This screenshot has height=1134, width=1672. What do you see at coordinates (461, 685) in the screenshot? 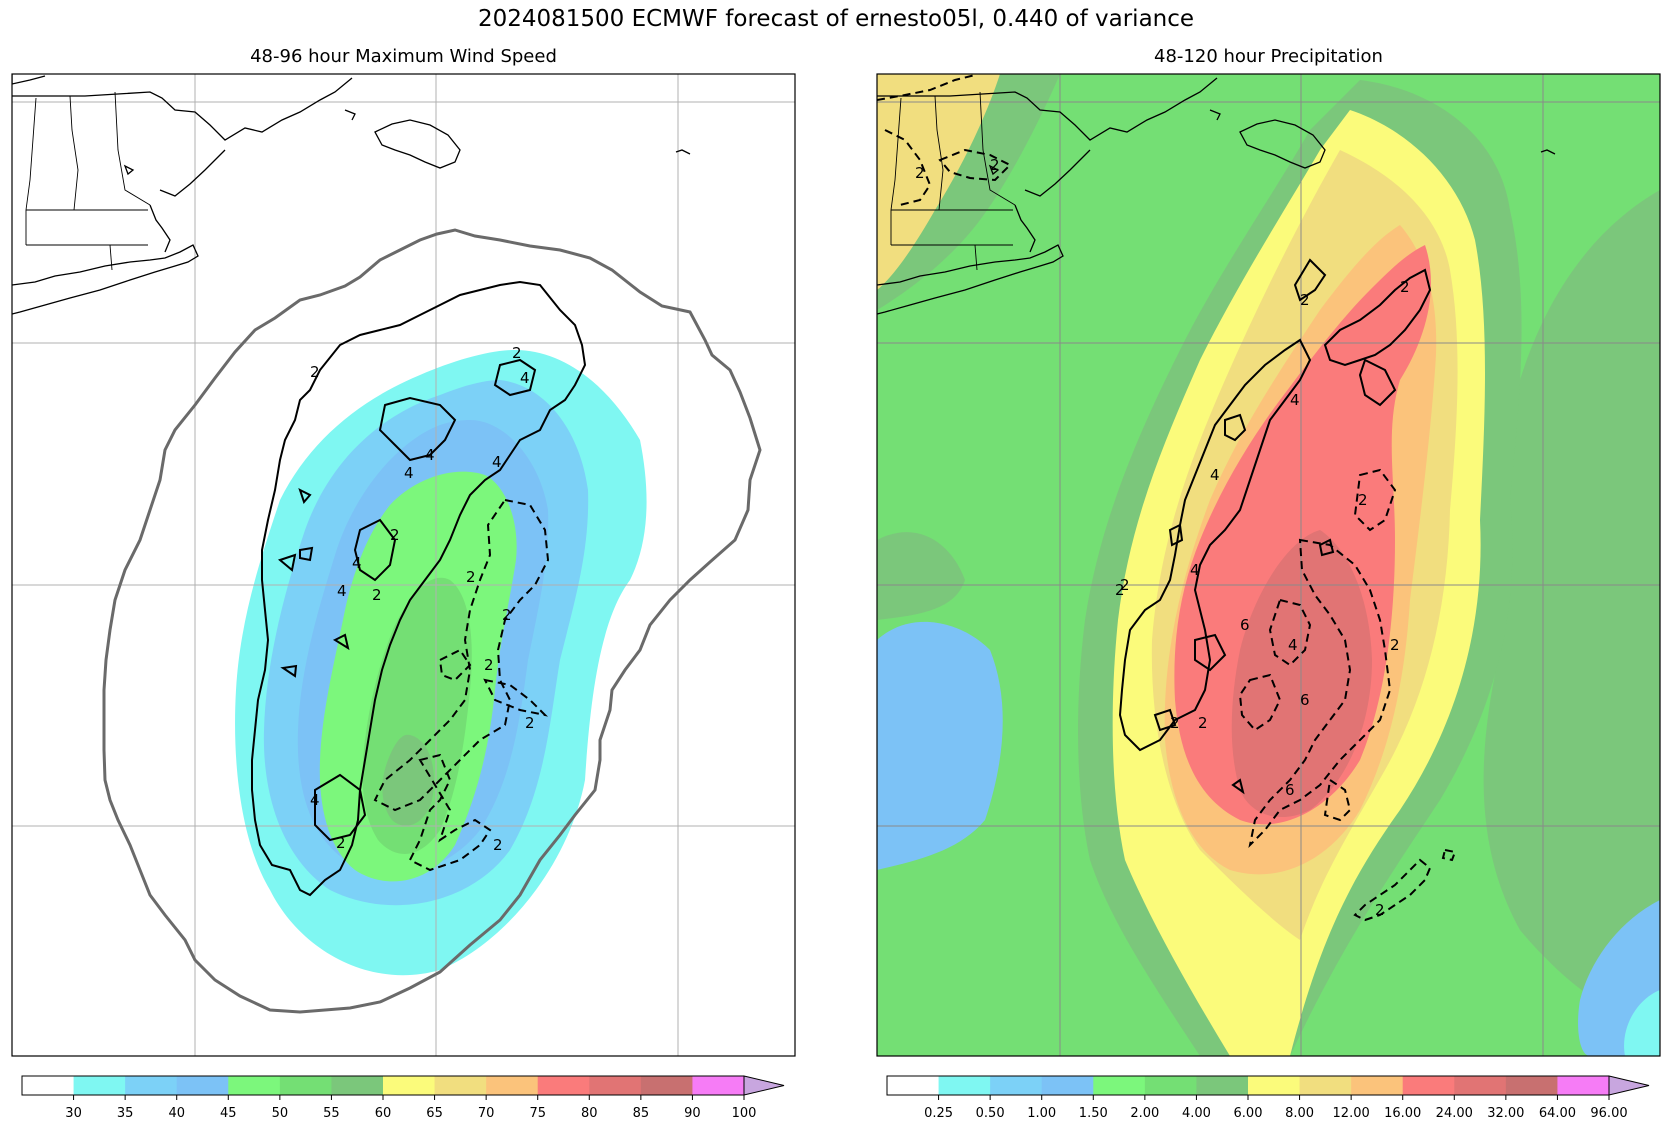
I see `wind-dashed-contours` at bounding box center [461, 685].